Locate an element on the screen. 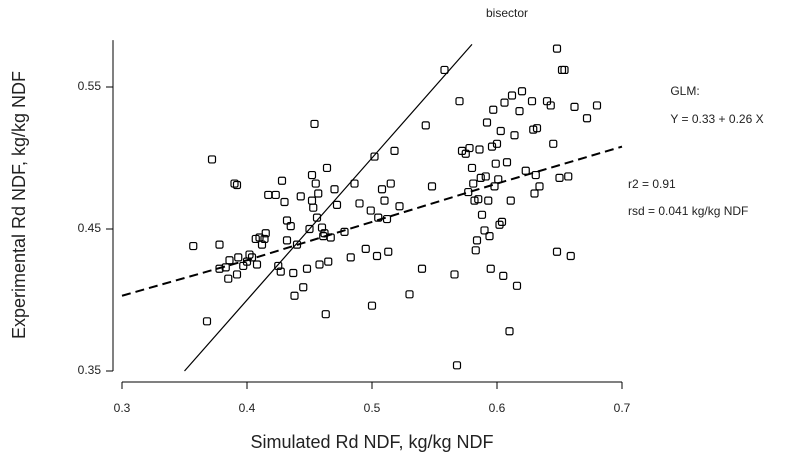 This screenshot has width=802, height=455. x-tick-label: 0.5 is located at coordinates (372, 408).